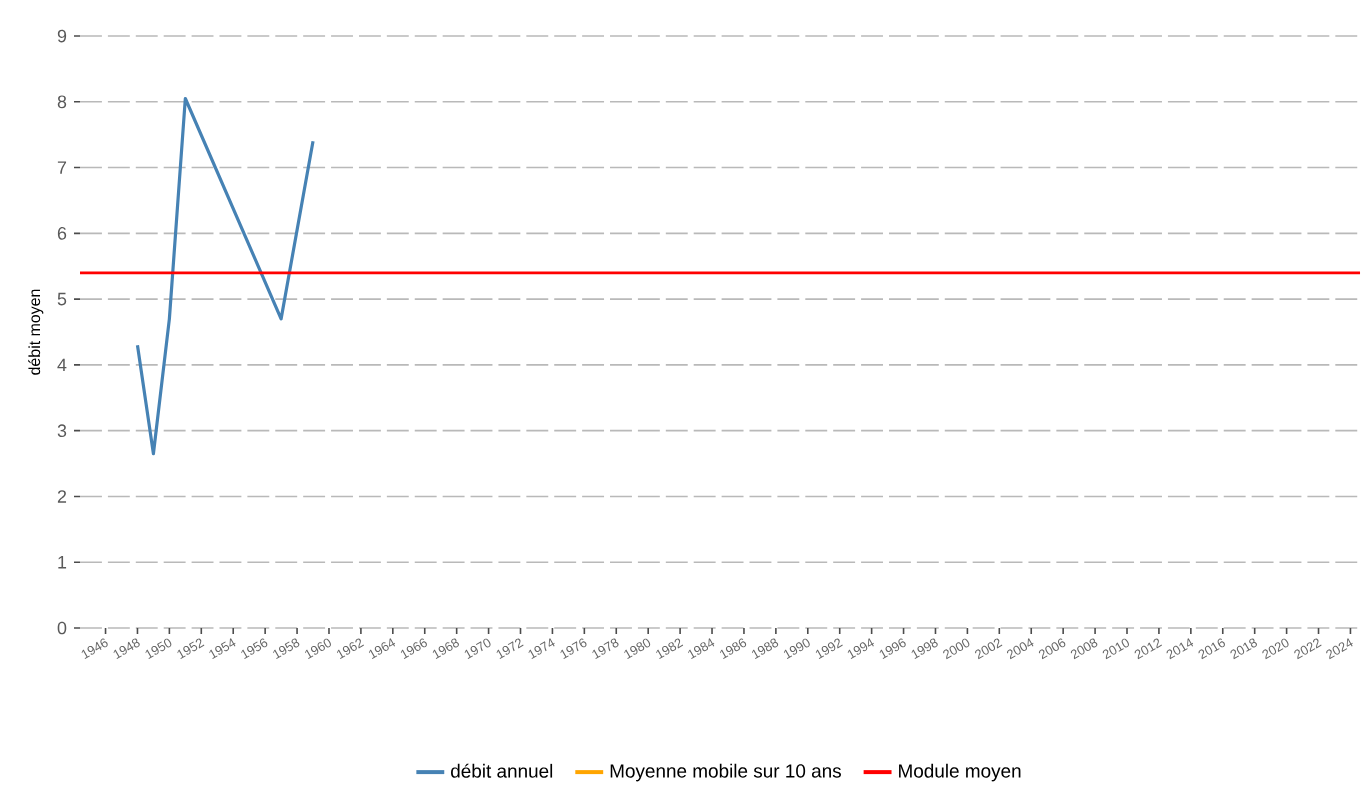 This screenshot has width=1368, height=800. I want to click on y-tick-label: 4, so click(62, 365).